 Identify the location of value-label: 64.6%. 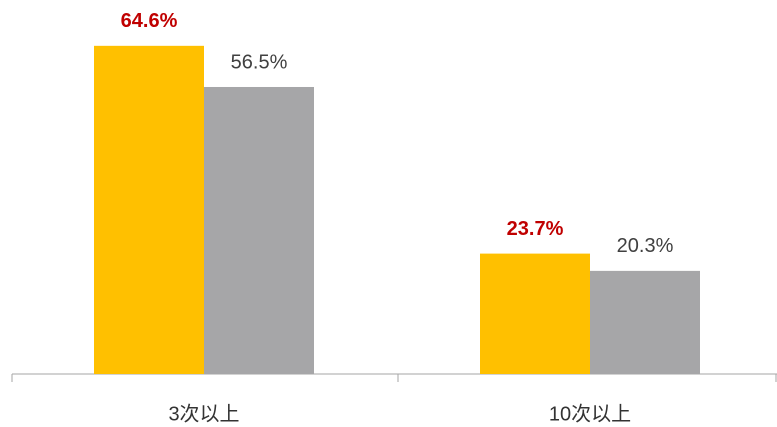
(149, 21).